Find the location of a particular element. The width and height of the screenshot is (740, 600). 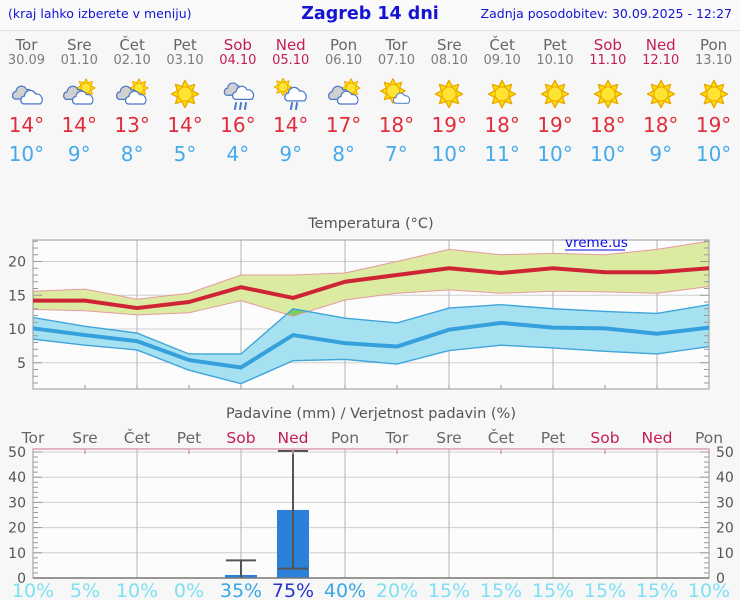

day-column: Čet 09.10 18° 11° is located at coordinates (502, 125).